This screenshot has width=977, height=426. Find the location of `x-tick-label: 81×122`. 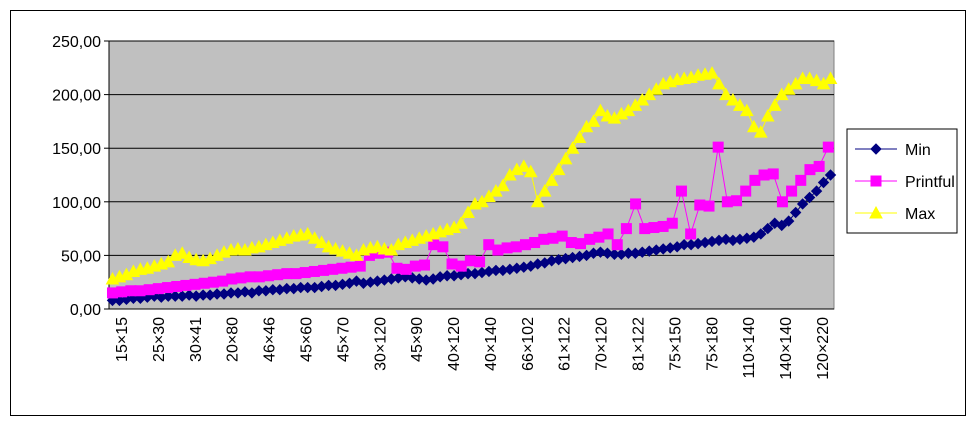

x-tick-label: 81×122 is located at coordinates (639, 344).